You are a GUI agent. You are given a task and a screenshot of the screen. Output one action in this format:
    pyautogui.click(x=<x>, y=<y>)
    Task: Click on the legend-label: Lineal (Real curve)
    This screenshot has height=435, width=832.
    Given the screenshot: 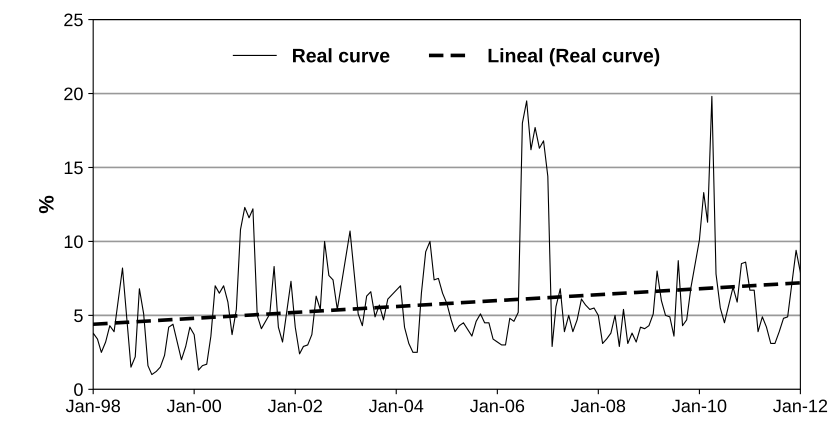 What is the action you would take?
    pyautogui.click(x=574, y=57)
    